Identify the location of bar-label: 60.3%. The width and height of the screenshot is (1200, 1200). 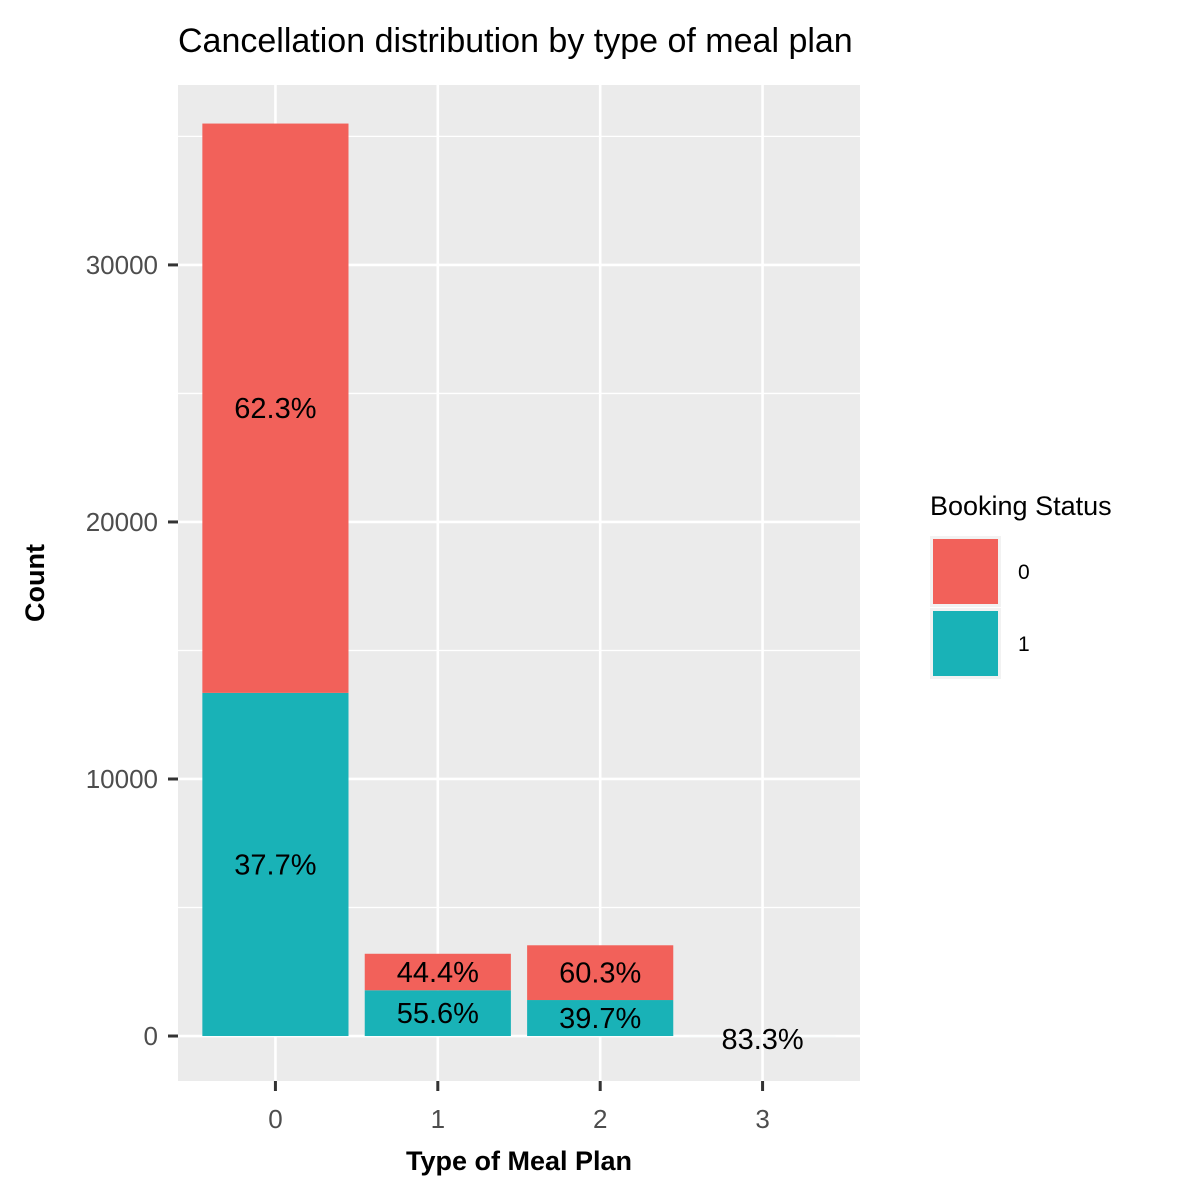
(600, 974).